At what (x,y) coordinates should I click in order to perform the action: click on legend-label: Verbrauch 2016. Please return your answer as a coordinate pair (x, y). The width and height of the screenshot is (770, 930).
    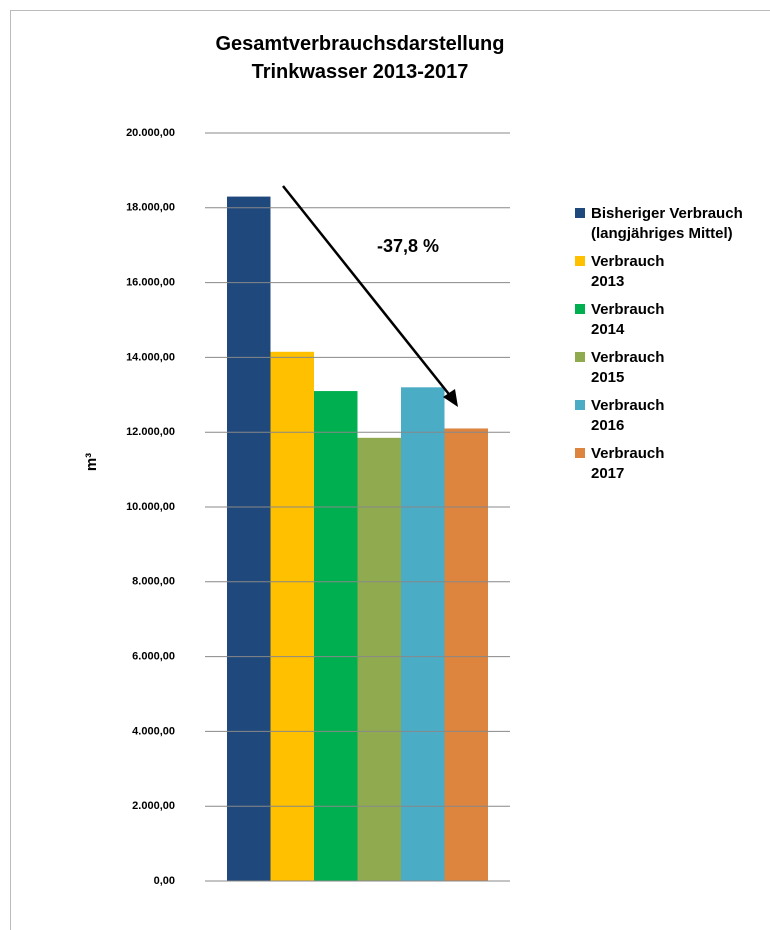
    Looking at the image, I should click on (628, 415).